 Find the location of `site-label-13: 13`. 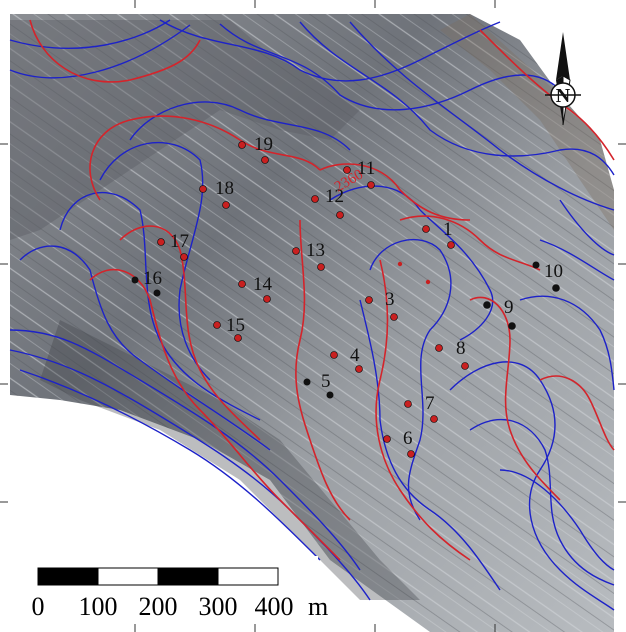

site-label-13: 13 is located at coordinates (315, 250).